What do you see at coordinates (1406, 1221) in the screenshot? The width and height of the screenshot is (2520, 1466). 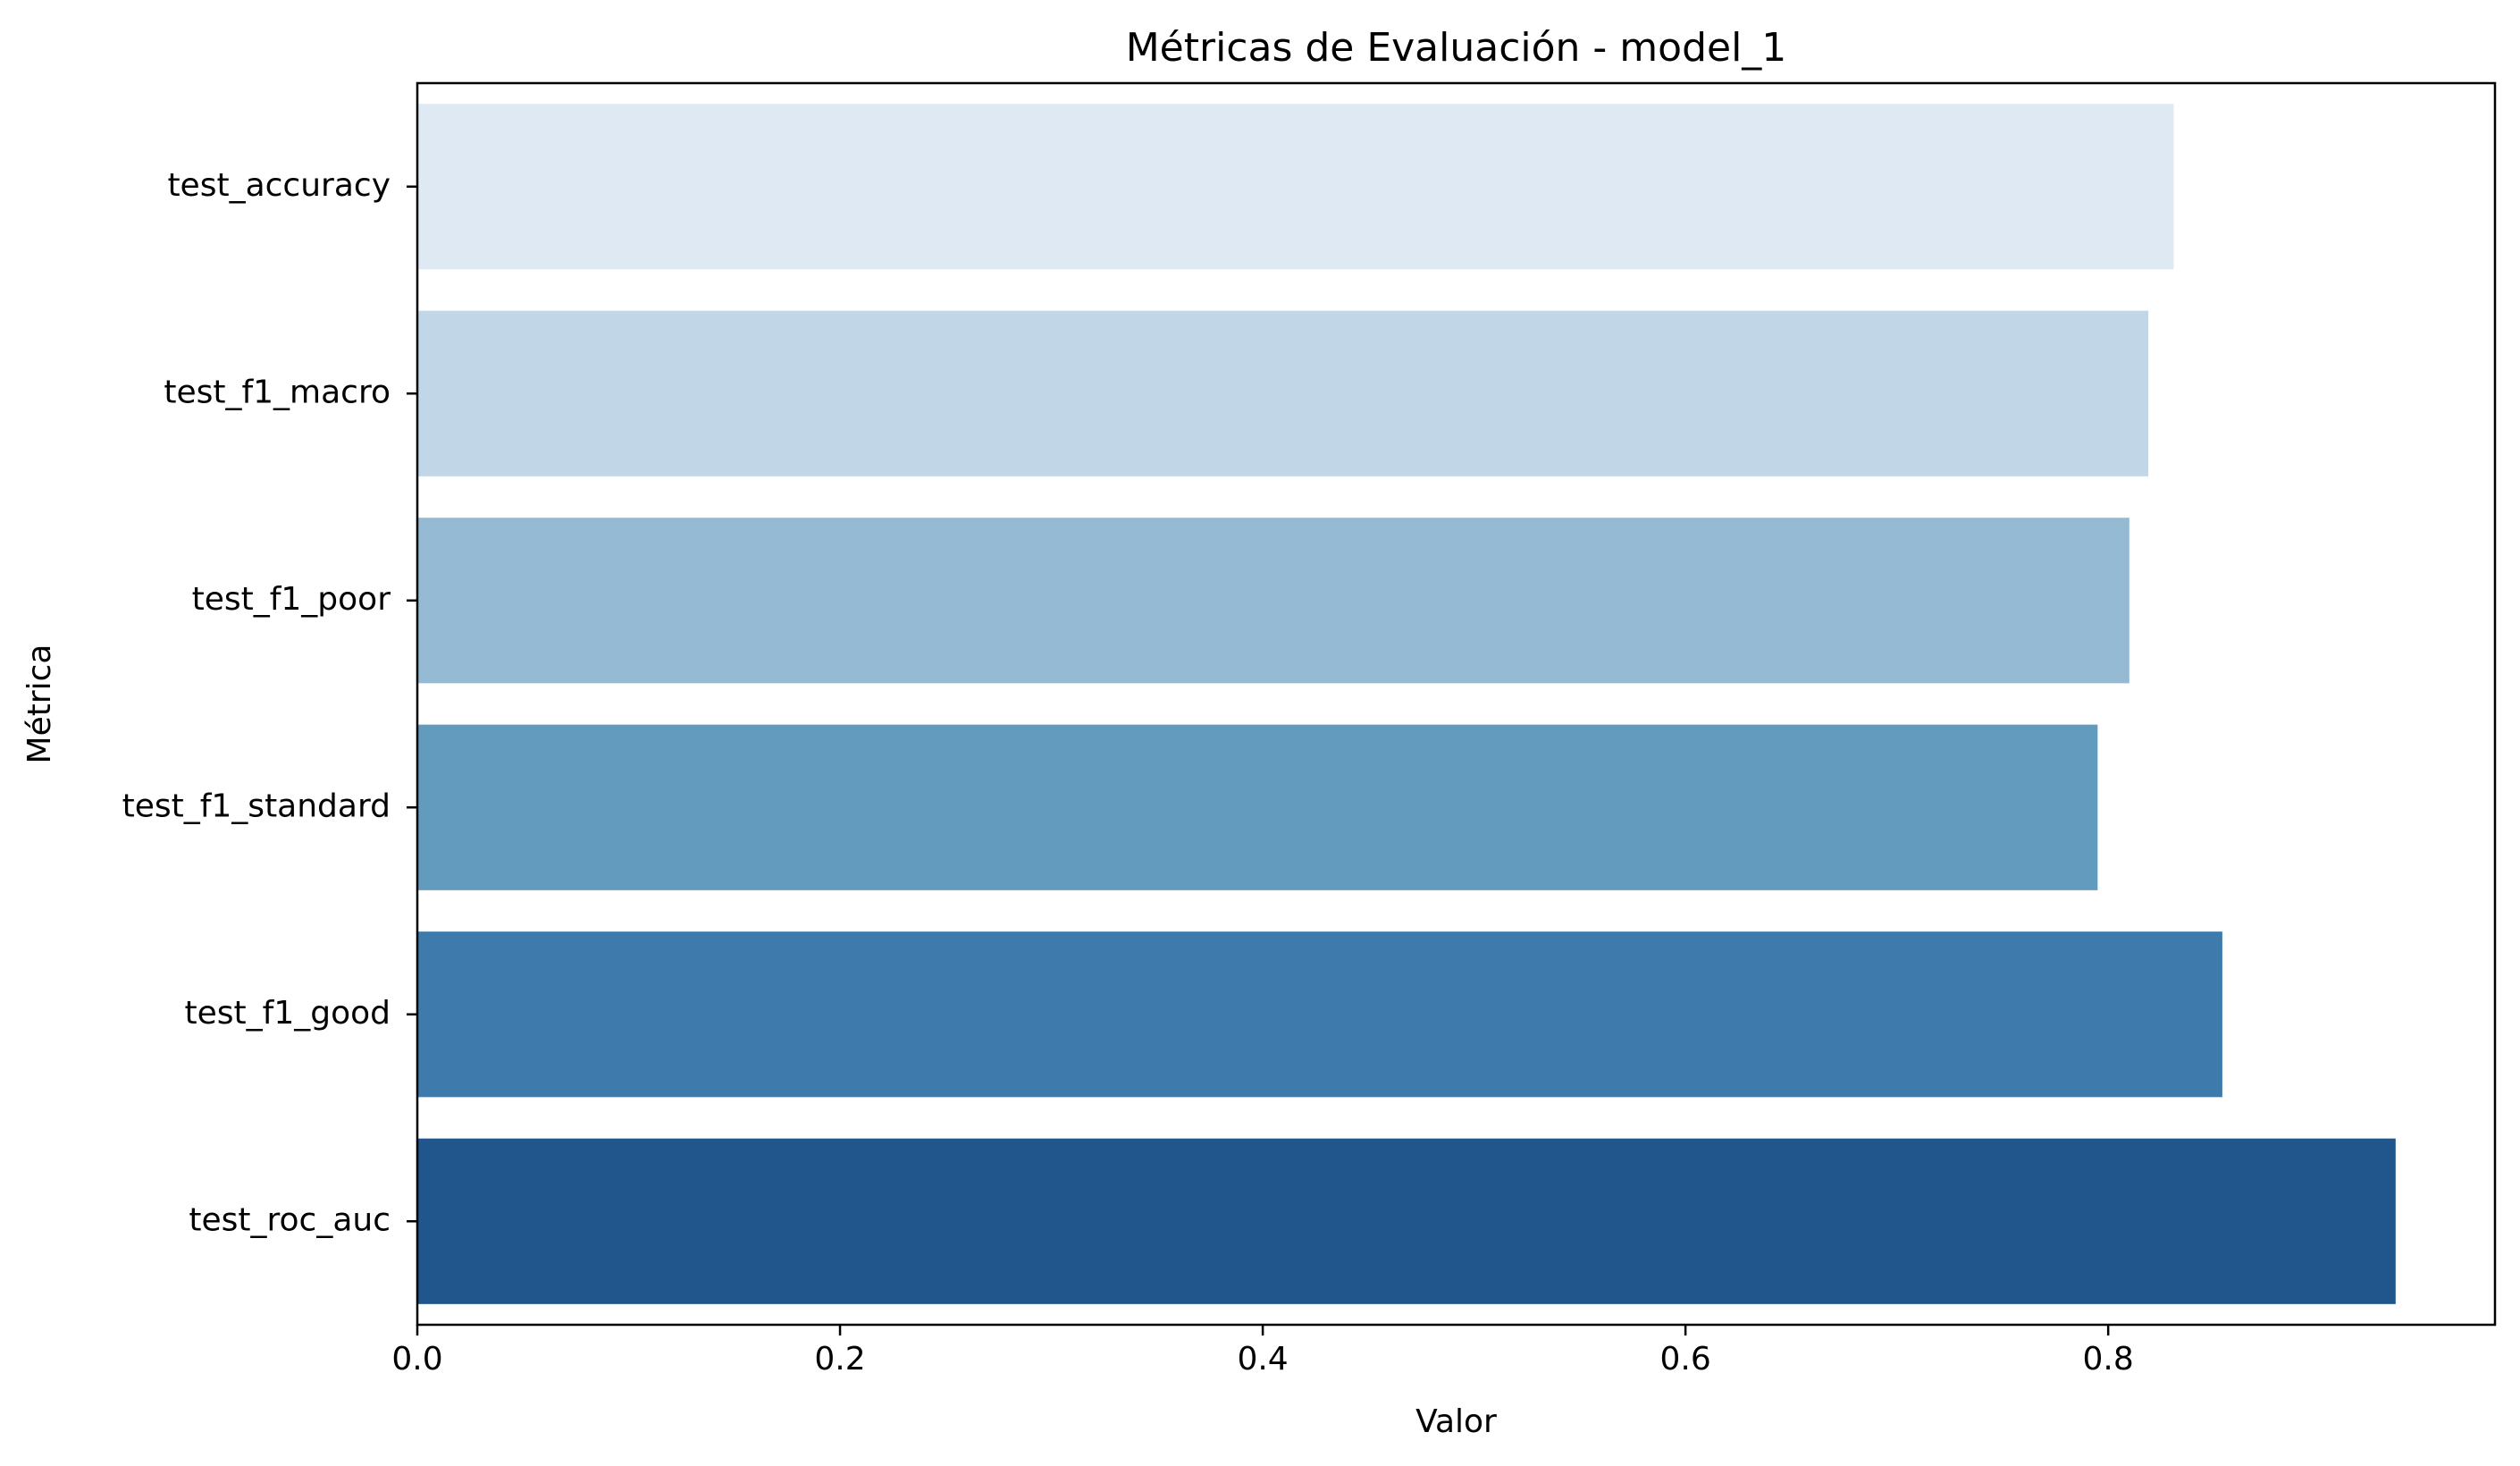 I see `bar-test-roc-auc` at bounding box center [1406, 1221].